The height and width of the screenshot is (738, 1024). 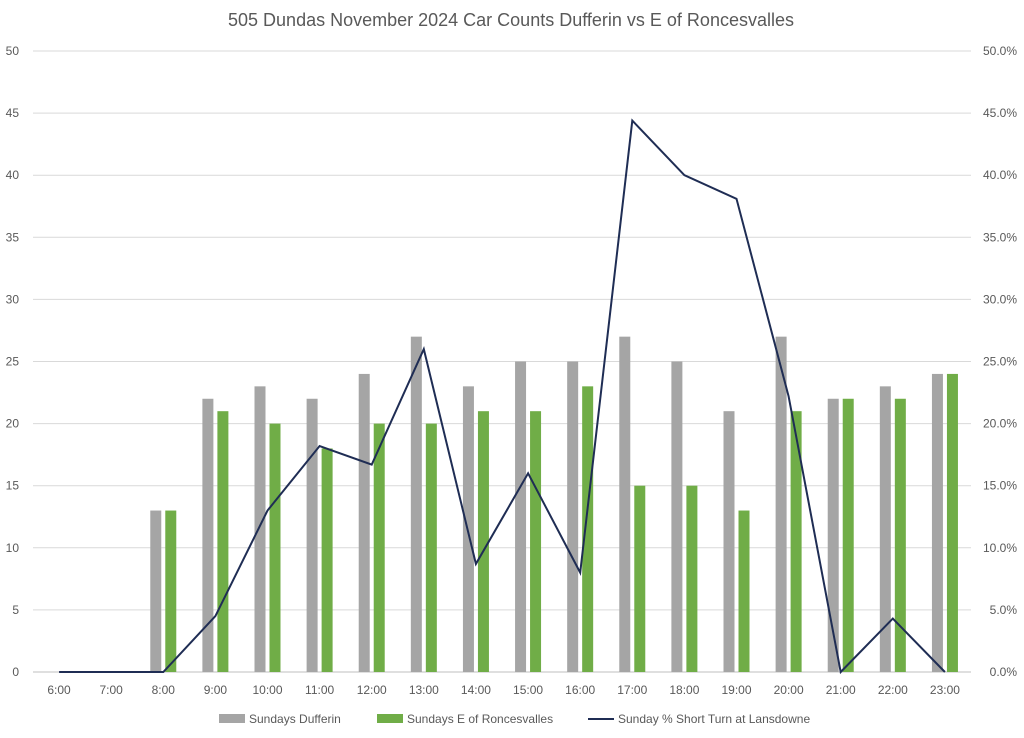 What do you see at coordinates (1000, 299) in the screenshot?
I see `y-right-tick-label: 30.0%` at bounding box center [1000, 299].